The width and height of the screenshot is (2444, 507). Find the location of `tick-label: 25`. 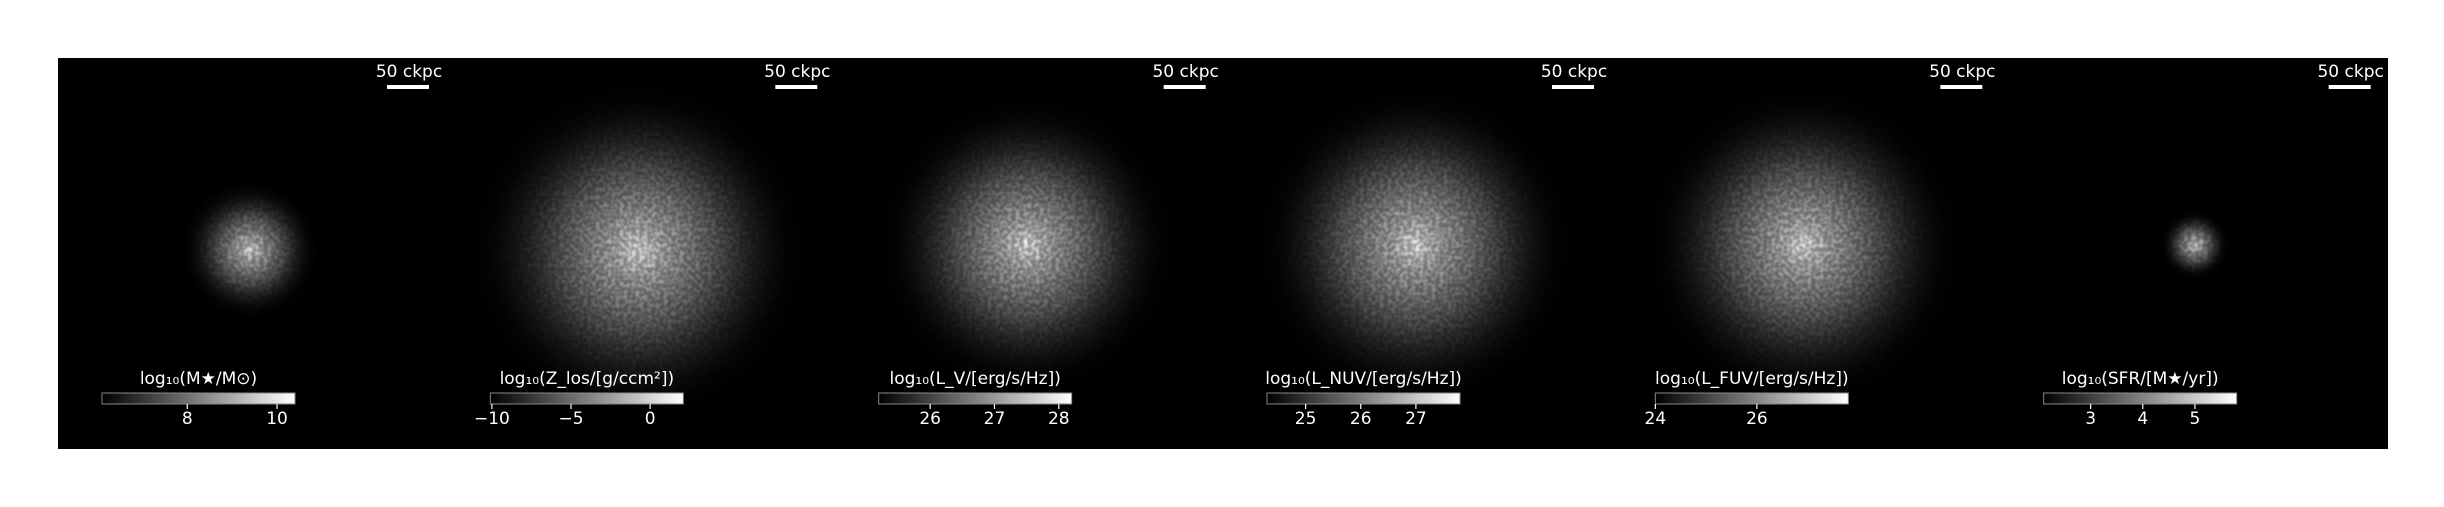

tick-label: 25 is located at coordinates (1306, 419).